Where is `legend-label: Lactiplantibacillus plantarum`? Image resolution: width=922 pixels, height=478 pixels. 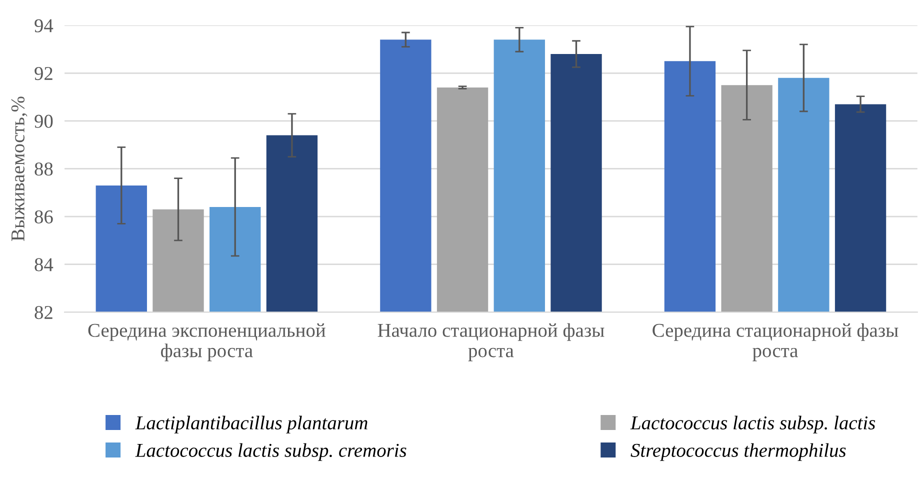 legend-label: Lactiplantibacillus plantarum is located at coordinates (251, 425).